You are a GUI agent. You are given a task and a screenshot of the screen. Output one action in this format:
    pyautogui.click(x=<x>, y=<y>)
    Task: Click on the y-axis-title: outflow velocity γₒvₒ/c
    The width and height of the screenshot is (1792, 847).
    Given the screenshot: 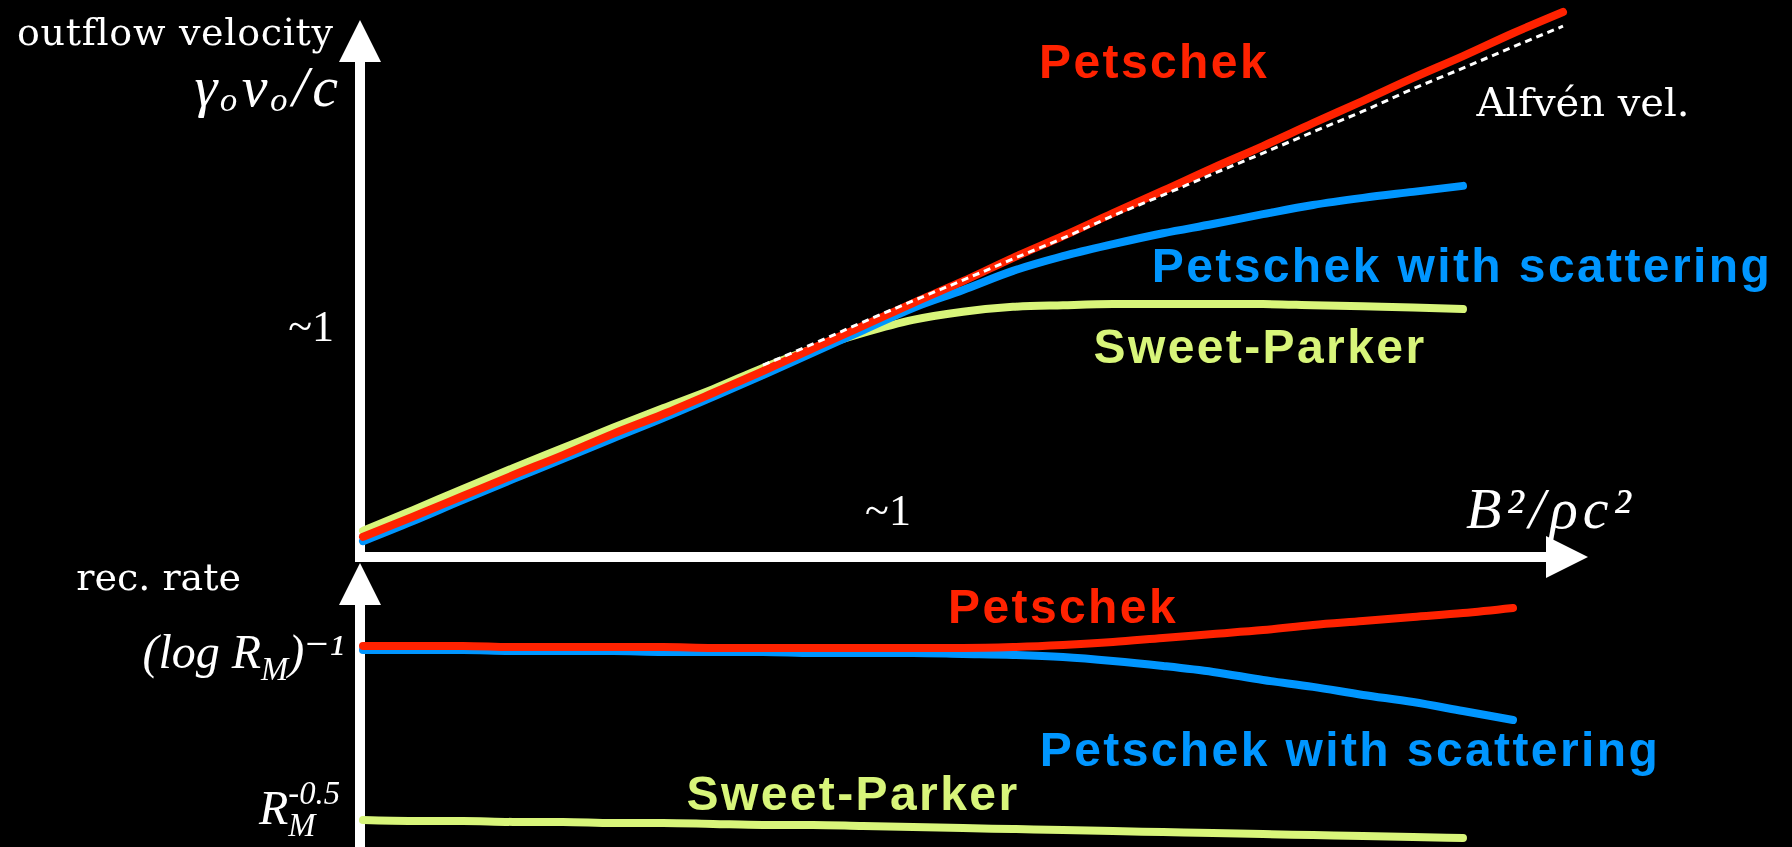 What is the action you would take?
    pyautogui.click(x=179, y=64)
    